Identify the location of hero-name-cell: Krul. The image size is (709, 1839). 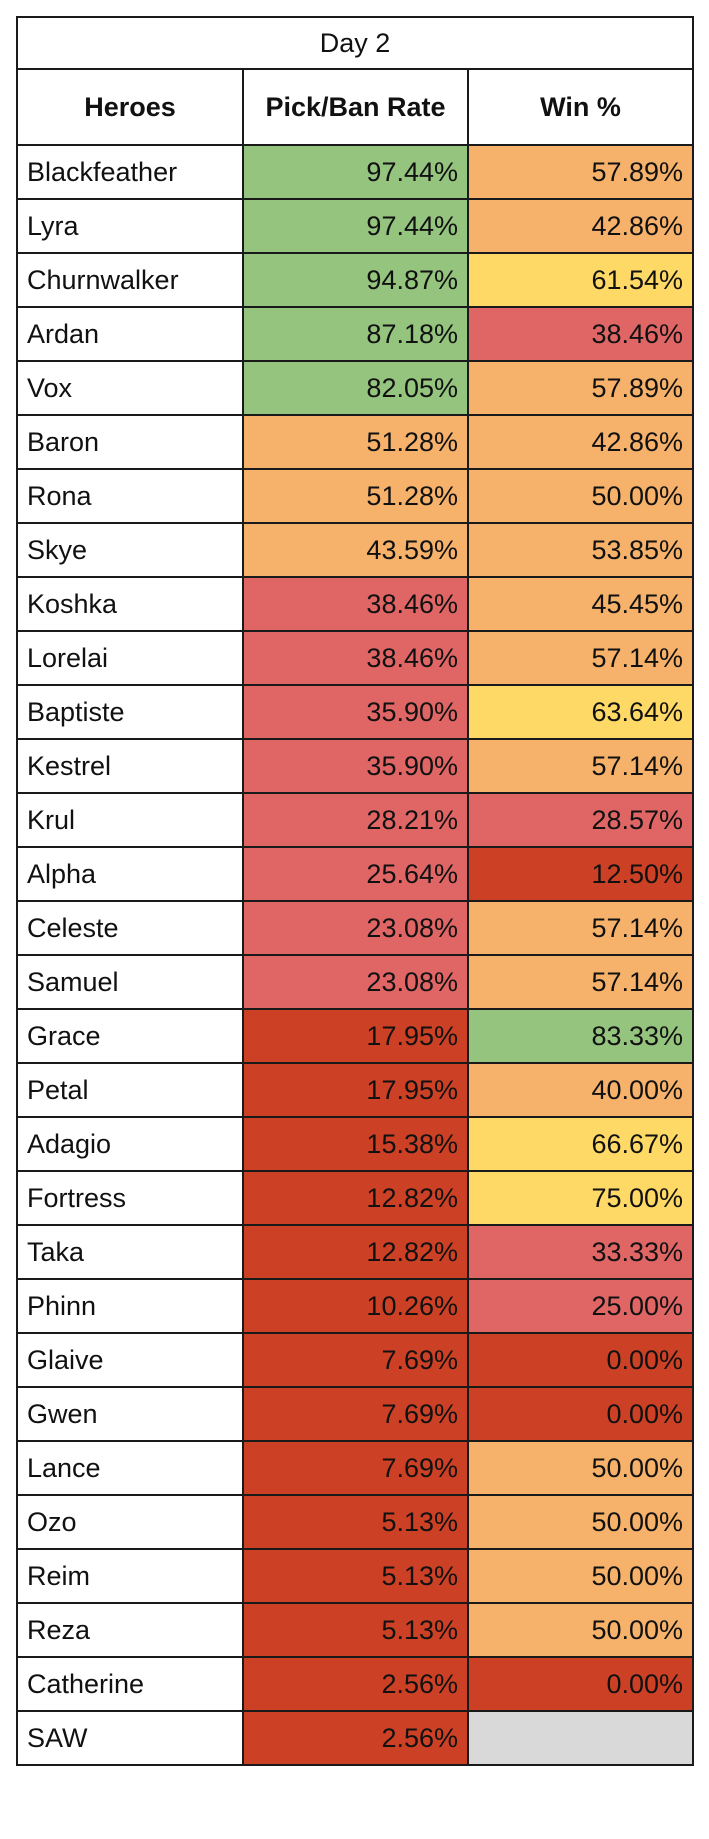
(130, 820).